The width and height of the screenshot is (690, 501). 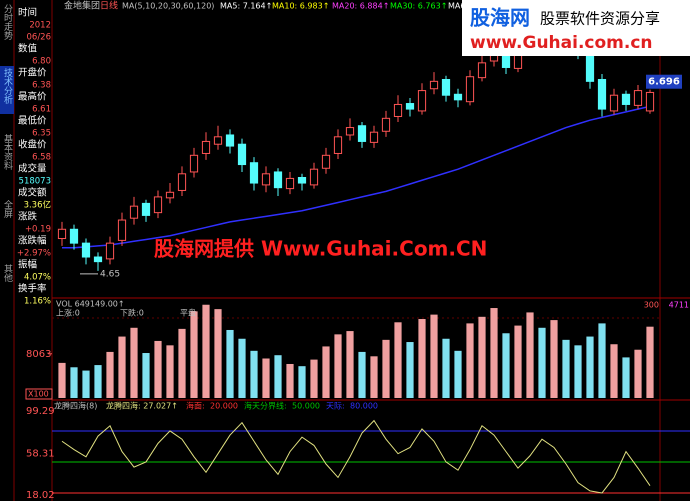 I want to click on y-tick-label: 8063, so click(x=38, y=354).